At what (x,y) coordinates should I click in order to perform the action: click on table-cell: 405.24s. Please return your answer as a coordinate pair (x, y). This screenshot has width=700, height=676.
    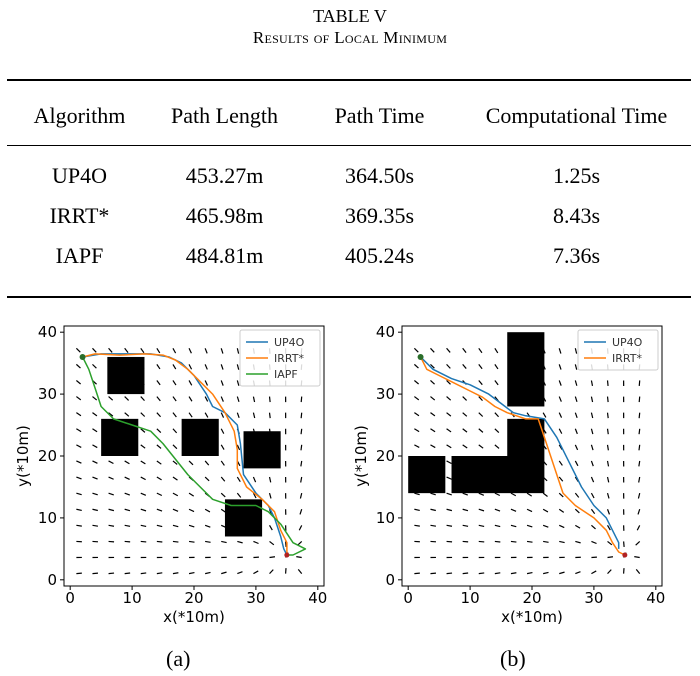
    Looking at the image, I should click on (379, 255).